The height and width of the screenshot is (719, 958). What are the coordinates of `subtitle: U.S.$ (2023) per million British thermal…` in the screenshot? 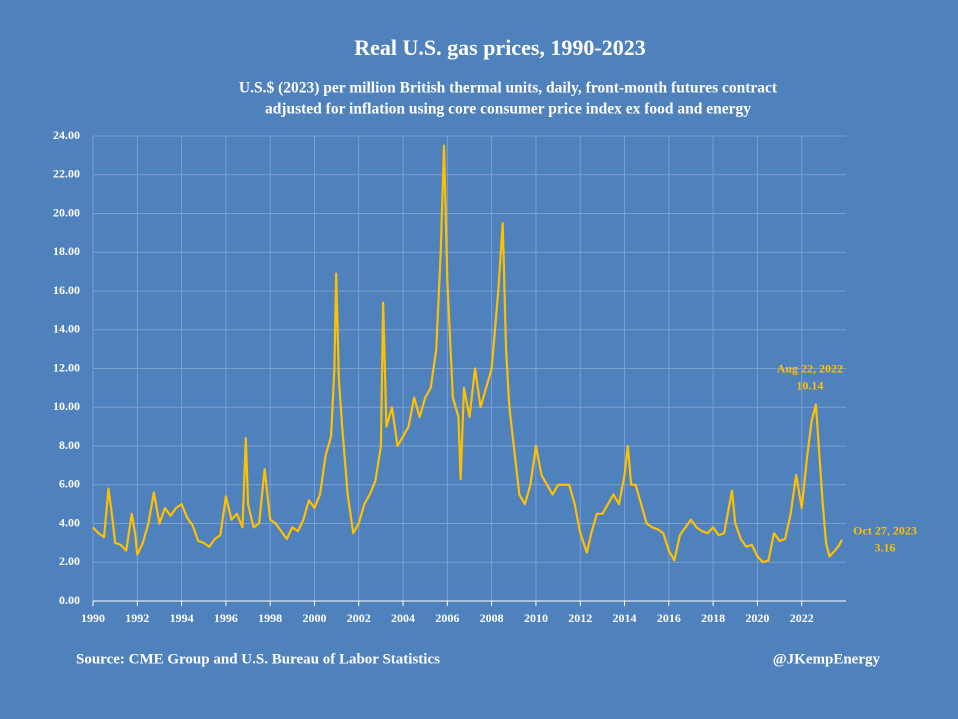 It's located at (508, 88).